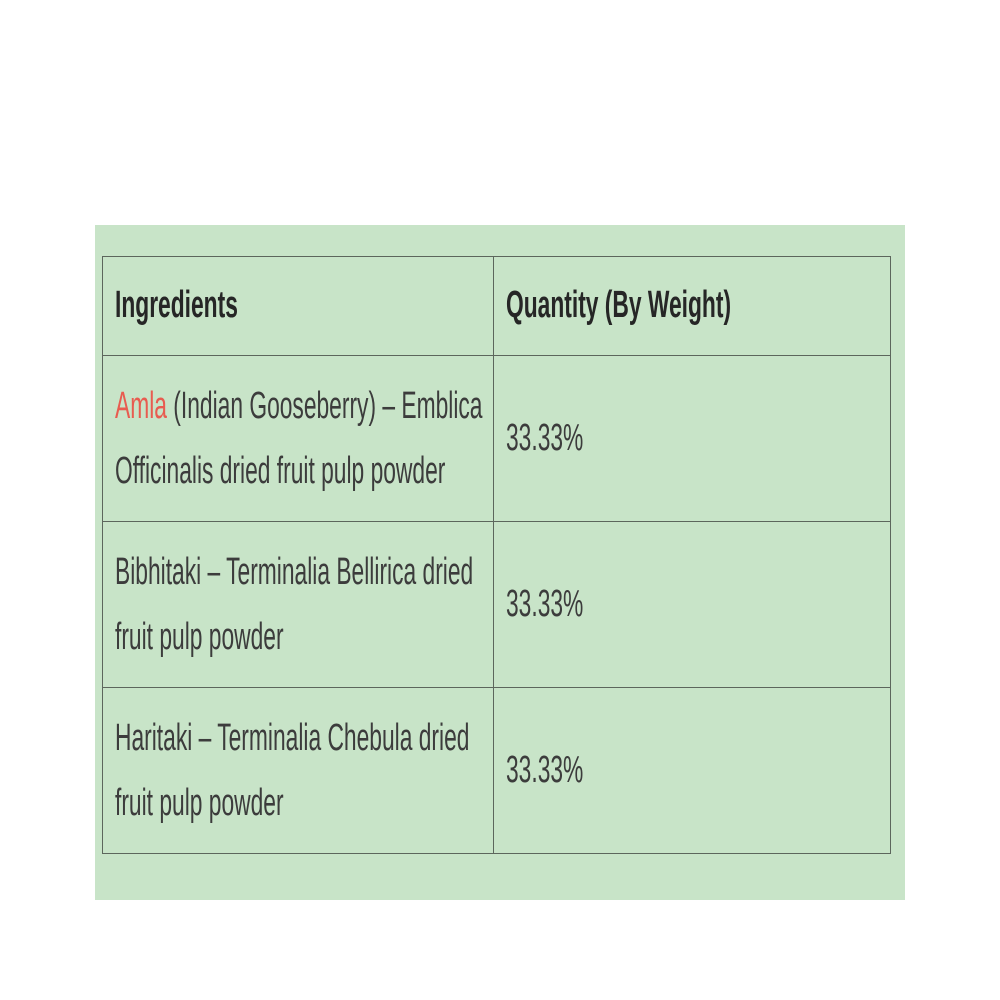  I want to click on header-cell-quantity: Quantity (By Weight), so click(692, 306).